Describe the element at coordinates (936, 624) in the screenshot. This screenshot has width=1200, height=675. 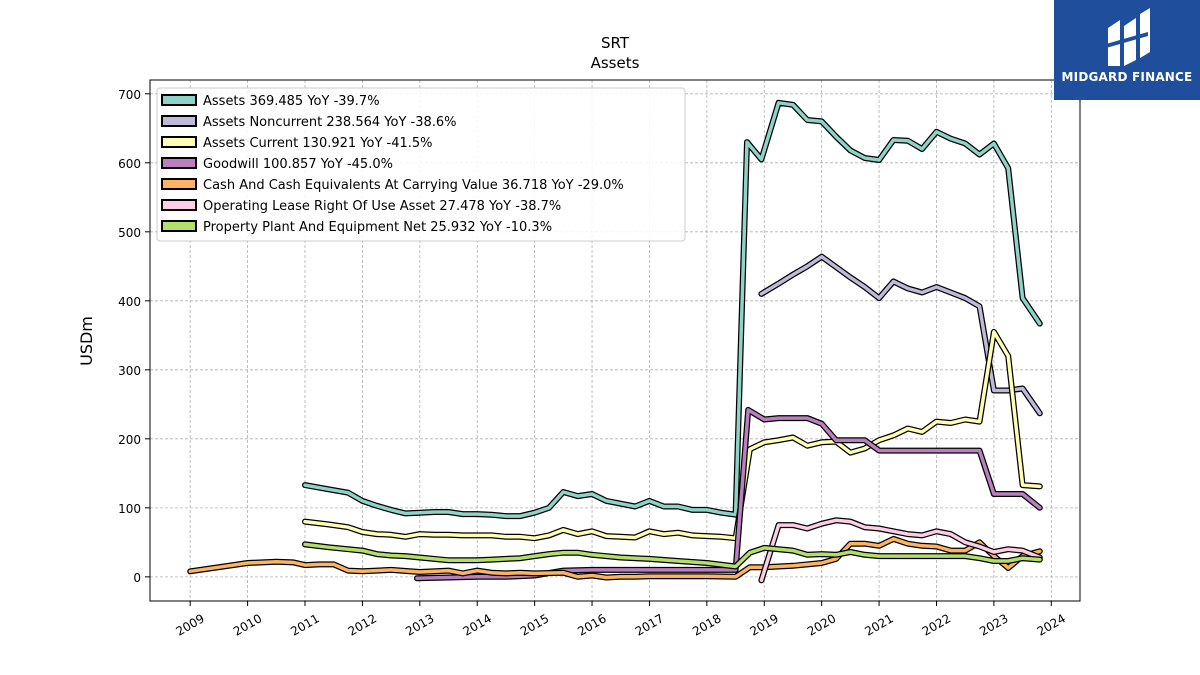
I see `x-tick-label: 2022` at that location.